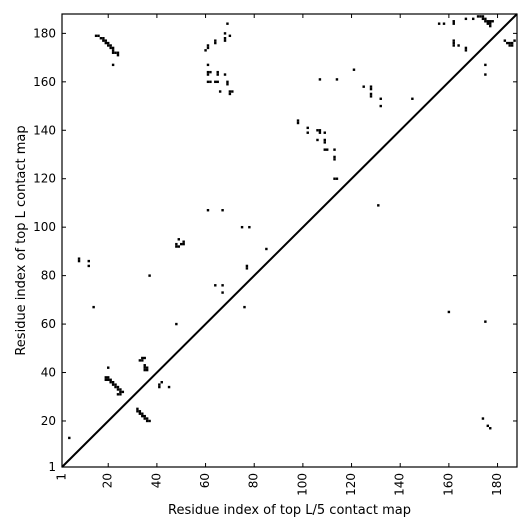 The height and width of the screenshot is (531, 531). I want to click on x-tick-label: 100, so click(302, 484).